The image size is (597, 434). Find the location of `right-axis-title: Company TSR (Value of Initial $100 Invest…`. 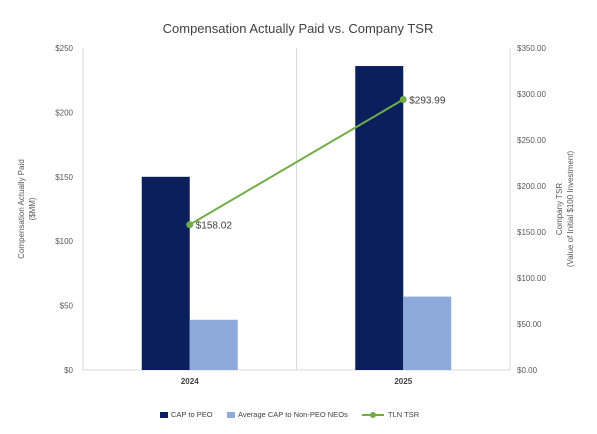

right-axis-title: Company TSR (Value of Initial $100 Invest… is located at coordinates (565, 208).